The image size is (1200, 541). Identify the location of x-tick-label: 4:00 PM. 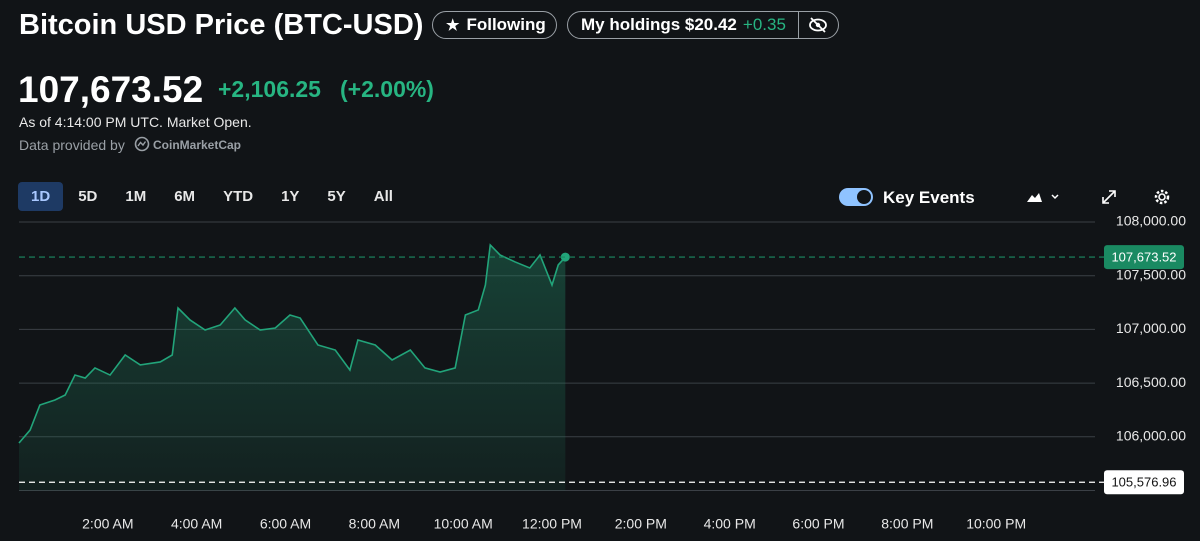
(730, 524).